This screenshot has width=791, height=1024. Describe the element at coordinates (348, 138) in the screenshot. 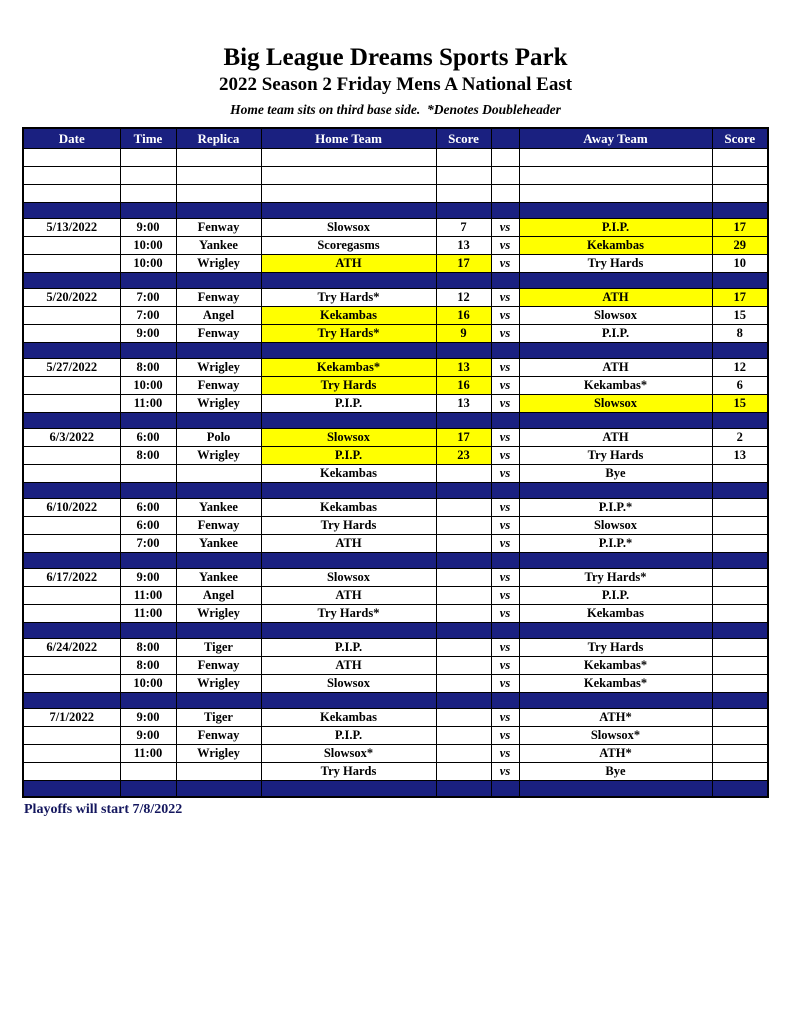

I see `col-header-home-team: Home Team` at that location.